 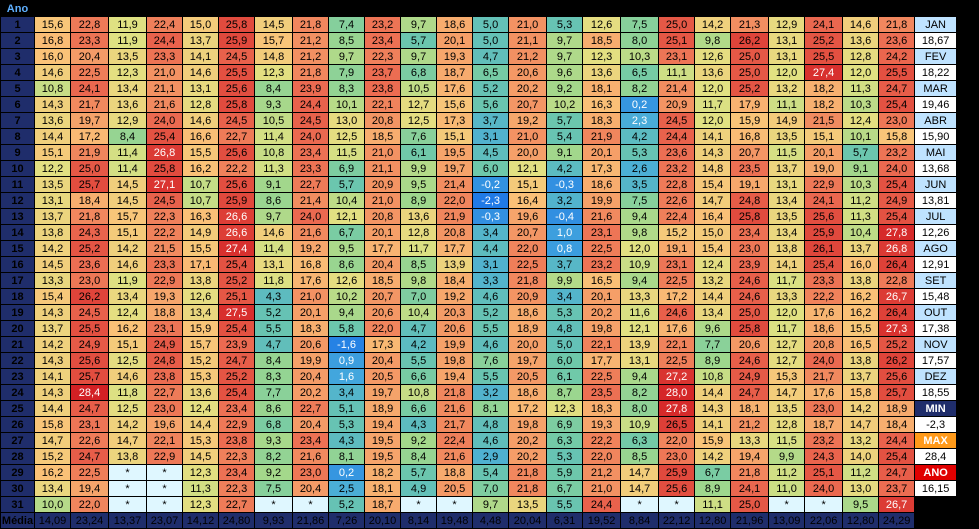 What do you see at coordinates (127, 120) in the screenshot?
I see `temperature-cell: 12,9` at bounding box center [127, 120].